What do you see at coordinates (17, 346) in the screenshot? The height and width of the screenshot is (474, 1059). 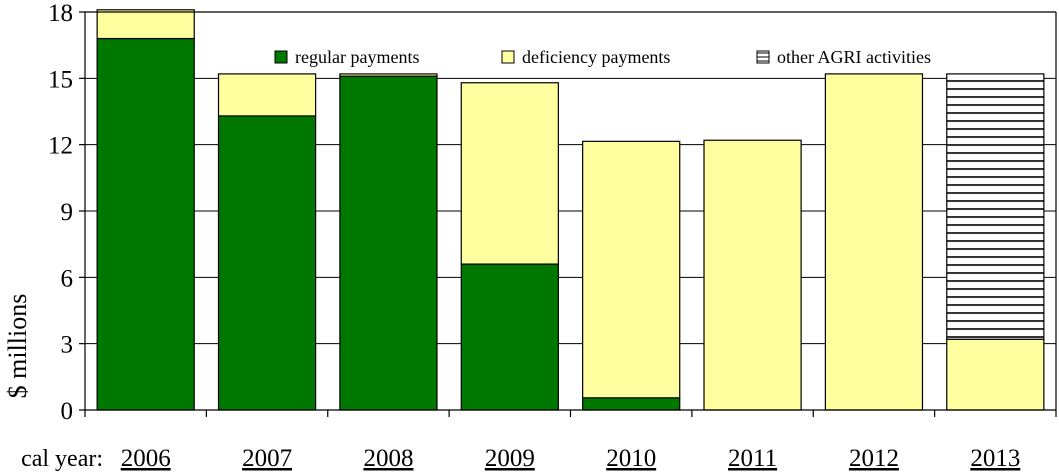 I see `y-axis-label: $ millions` at bounding box center [17, 346].